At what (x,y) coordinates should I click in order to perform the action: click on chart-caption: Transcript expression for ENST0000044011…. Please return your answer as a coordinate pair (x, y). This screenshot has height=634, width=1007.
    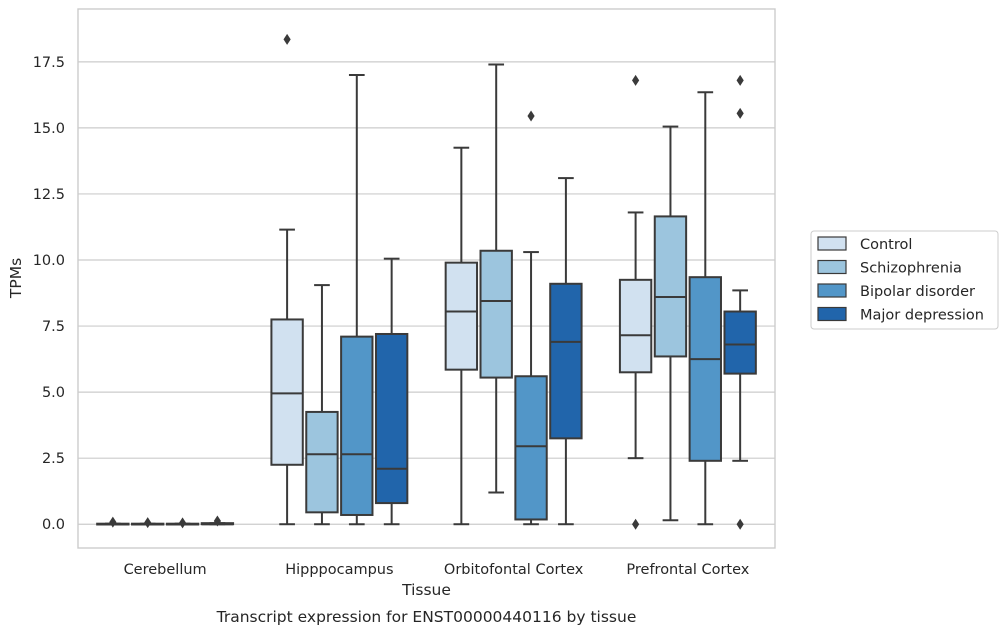
    Looking at the image, I should click on (426, 617).